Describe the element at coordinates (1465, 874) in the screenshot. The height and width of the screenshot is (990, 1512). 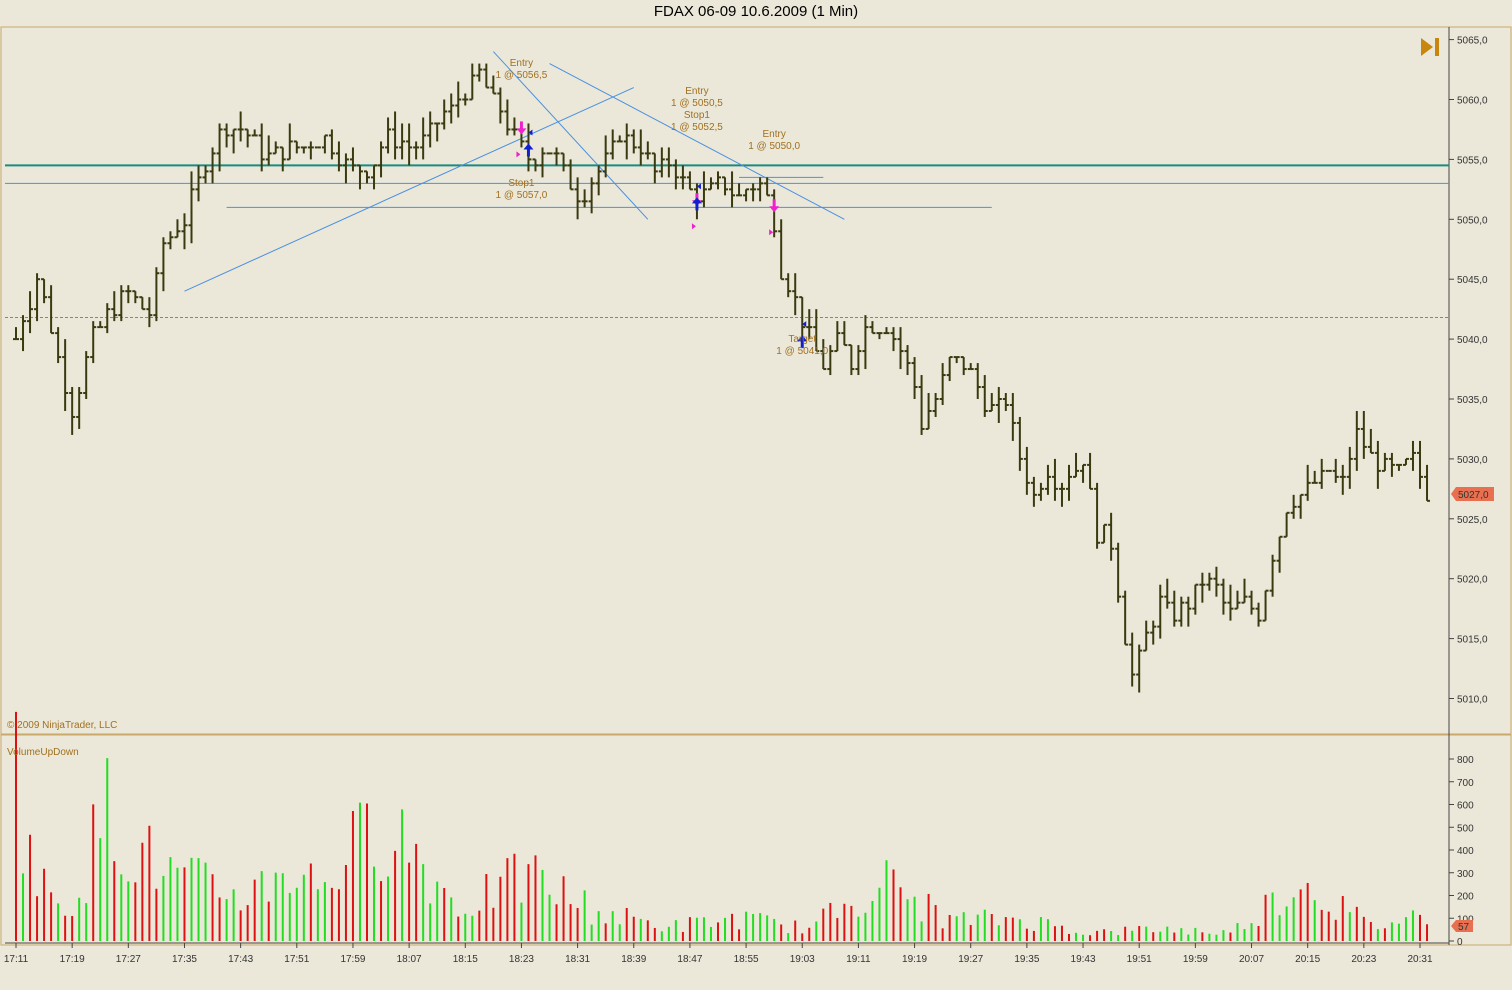
I see `volume-tick-label: 300` at that location.